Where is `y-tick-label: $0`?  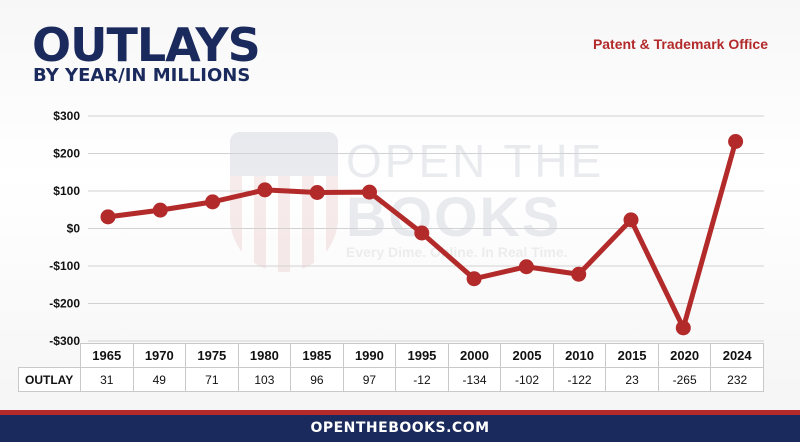 y-tick-label: $0 is located at coordinates (74, 229).